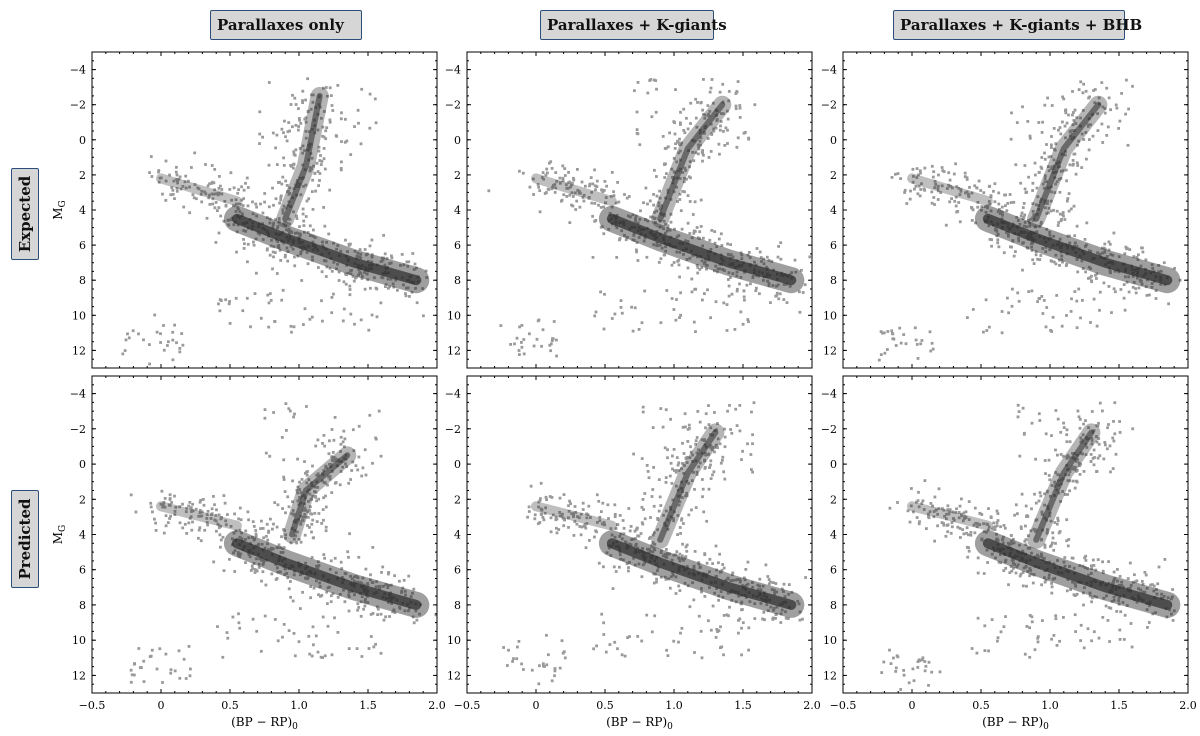 The image size is (1200, 736). Describe the element at coordinates (1015, 210) in the screenshot. I see `panel-frame` at that location.